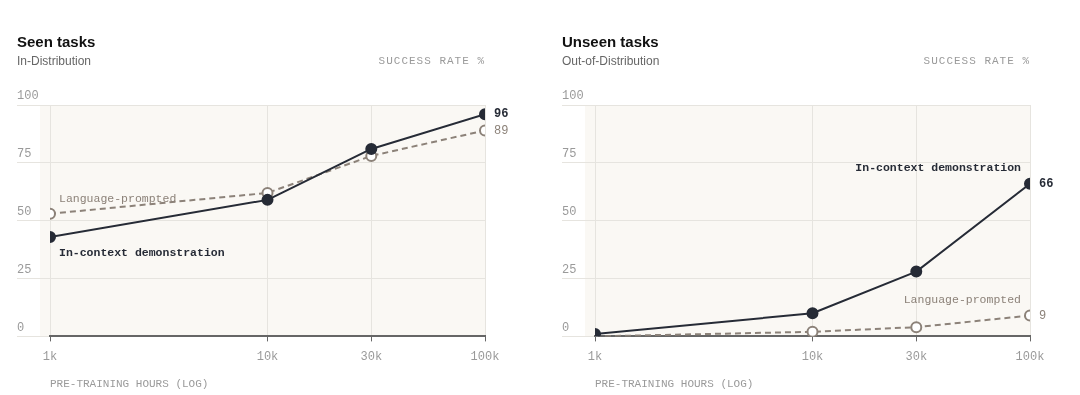  What do you see at coordinates (611, 61) in the screenshot?
I see `chart-subtitle: Out-of-Distribution` at bounding box center [611, 61].